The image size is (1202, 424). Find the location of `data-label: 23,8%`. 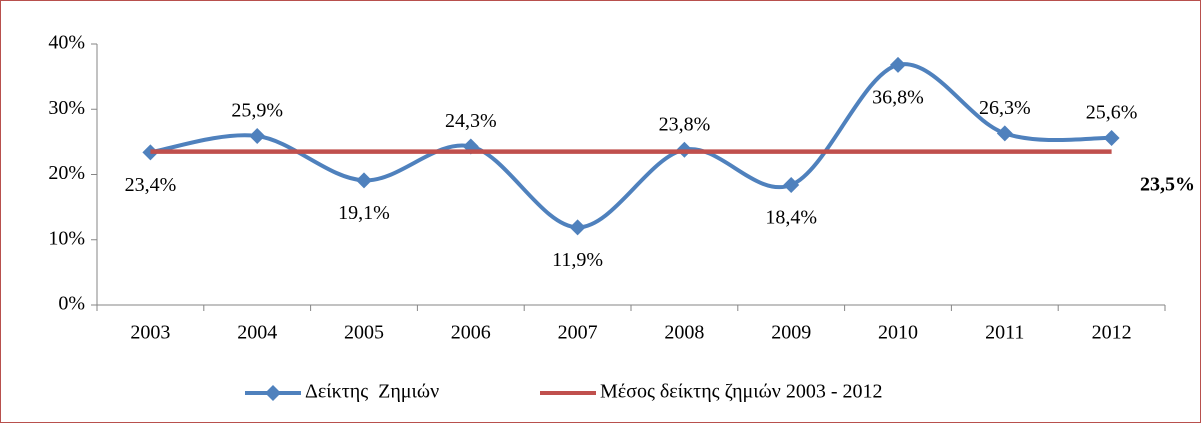

data-label: 23,8% is located at coordinates (685, 124).